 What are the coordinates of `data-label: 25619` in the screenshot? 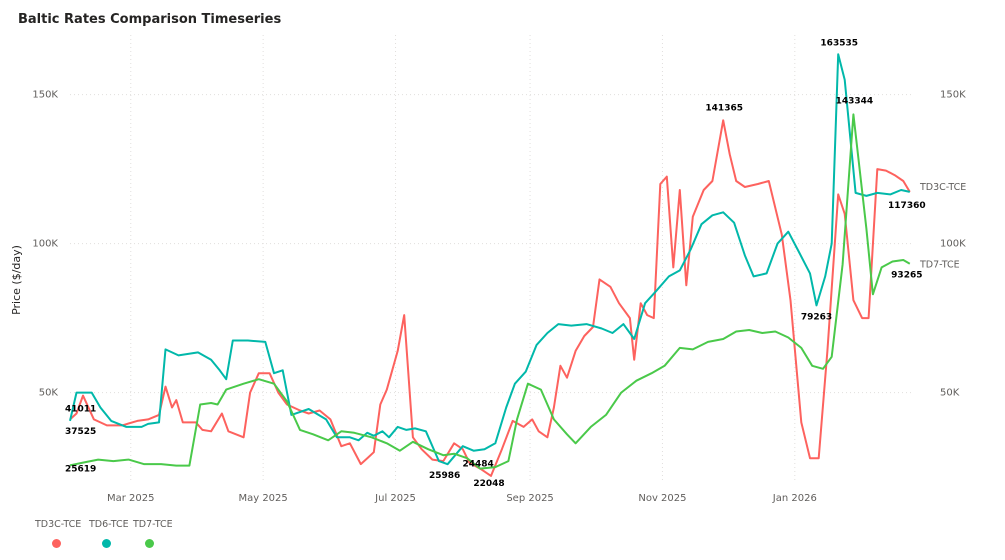 It's located at (80, 469).